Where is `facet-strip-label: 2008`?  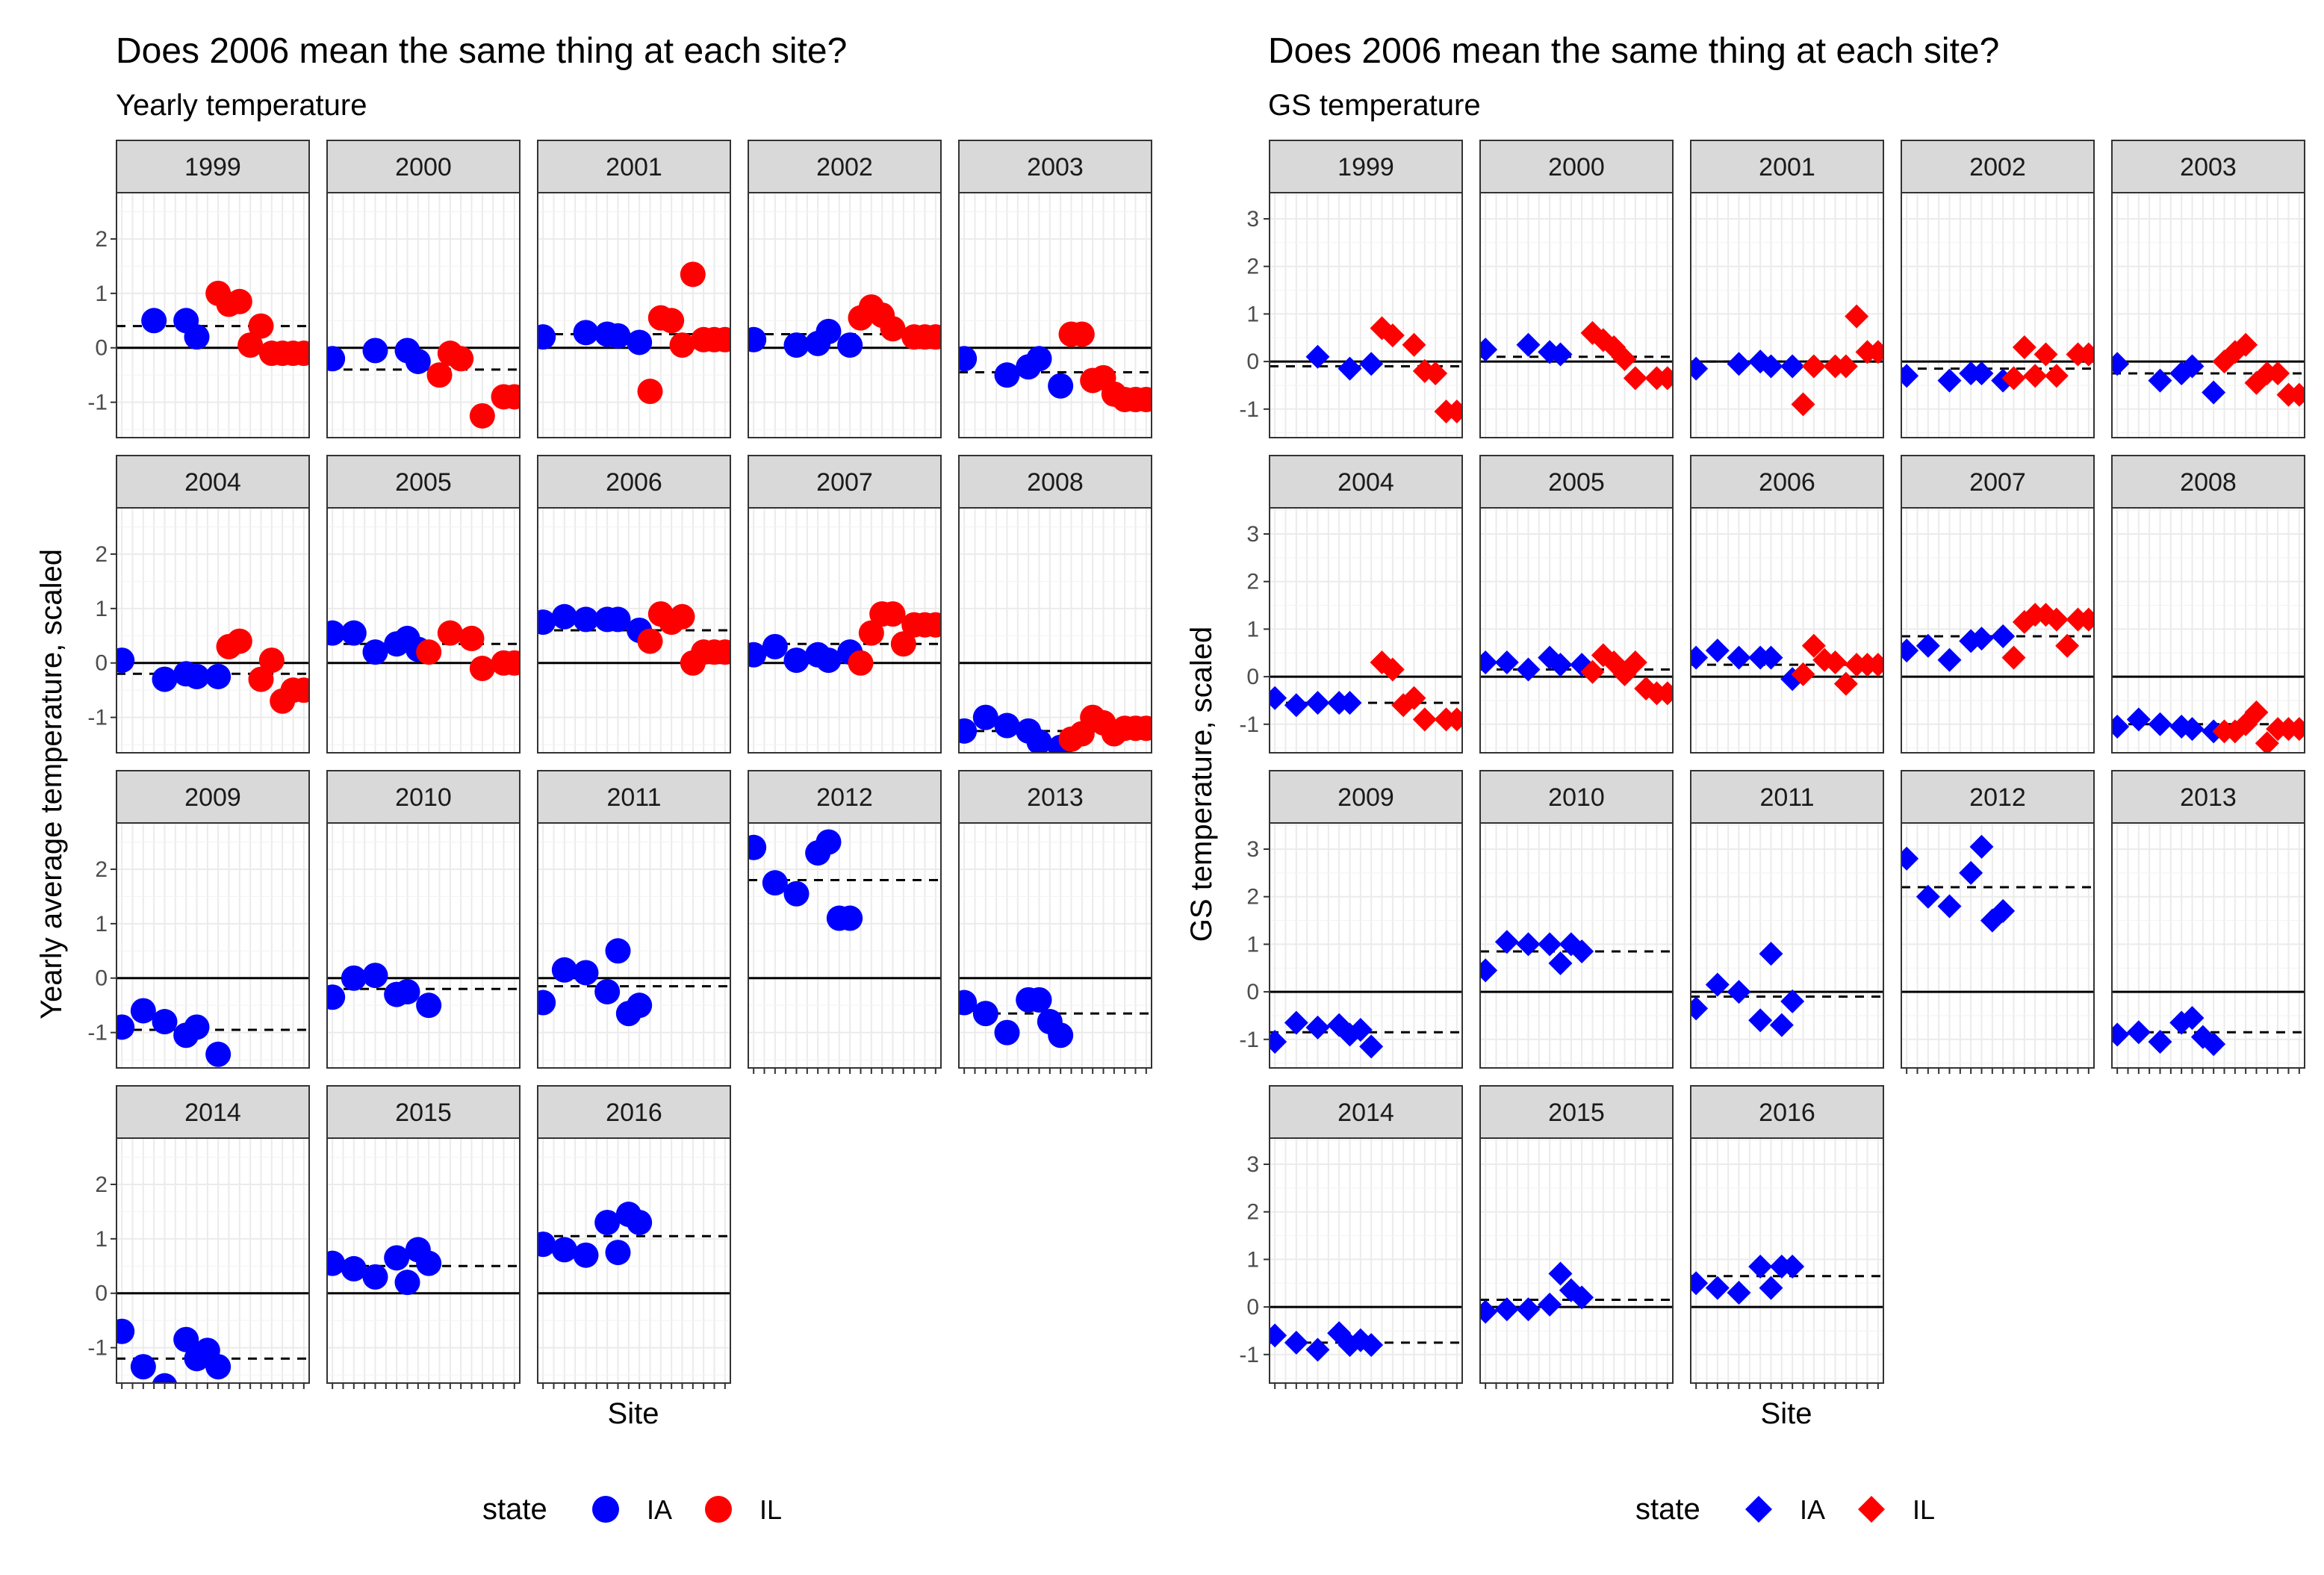
facet-strip-label: 2008 is located at coordinates (1055, 482).